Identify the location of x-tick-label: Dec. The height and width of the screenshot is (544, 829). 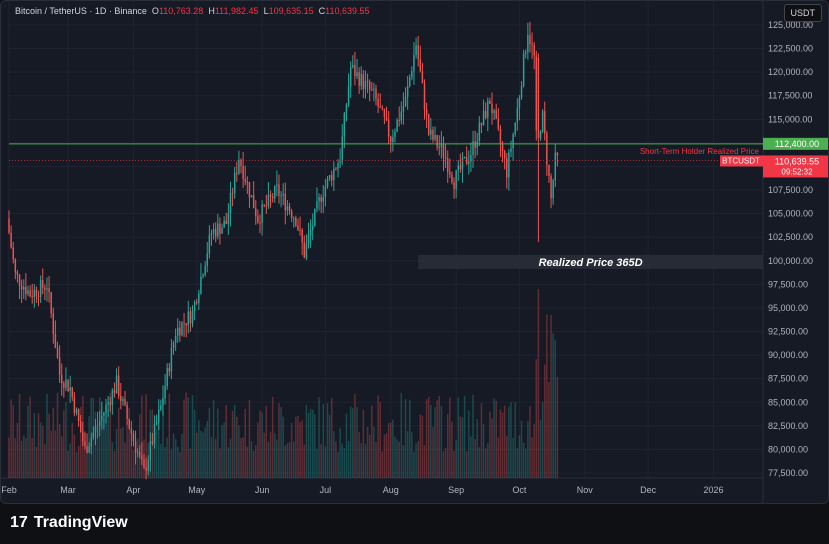
(648, 490).